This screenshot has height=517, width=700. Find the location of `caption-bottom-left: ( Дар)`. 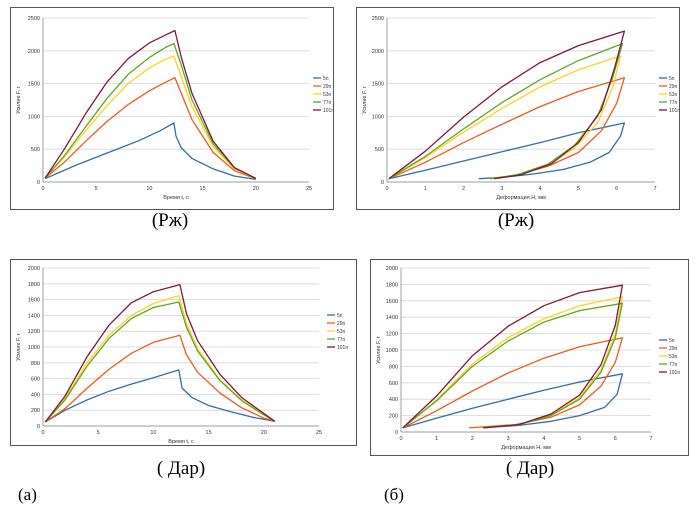

caption-bottom-left: ( Дар) is located at coordinates (181, 468).